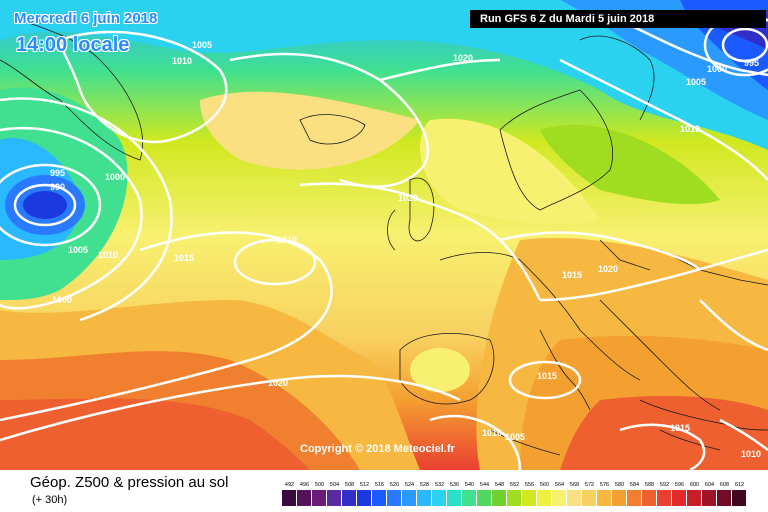 The height and width of the screenshot is (512, 768). What do you see at coordinates (394, 485) in the screenshot?
I see `scale-tick-label: 520` at bounding box center [394, 485].